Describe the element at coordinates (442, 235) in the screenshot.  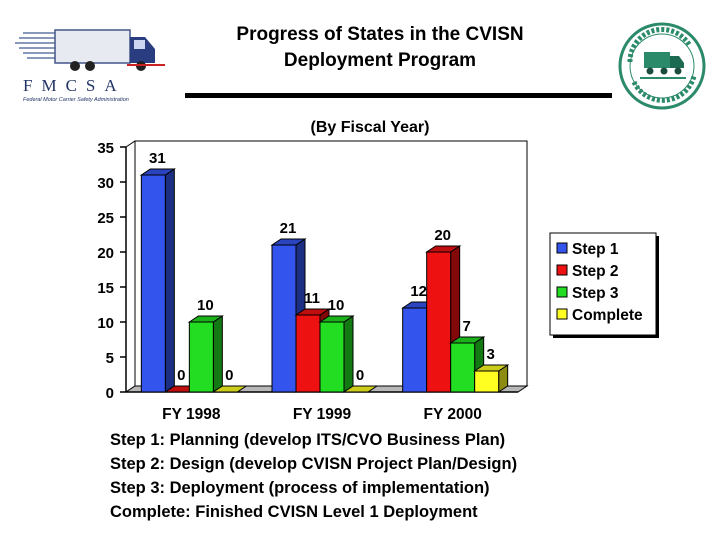
I see `data-label: 20` at that location.